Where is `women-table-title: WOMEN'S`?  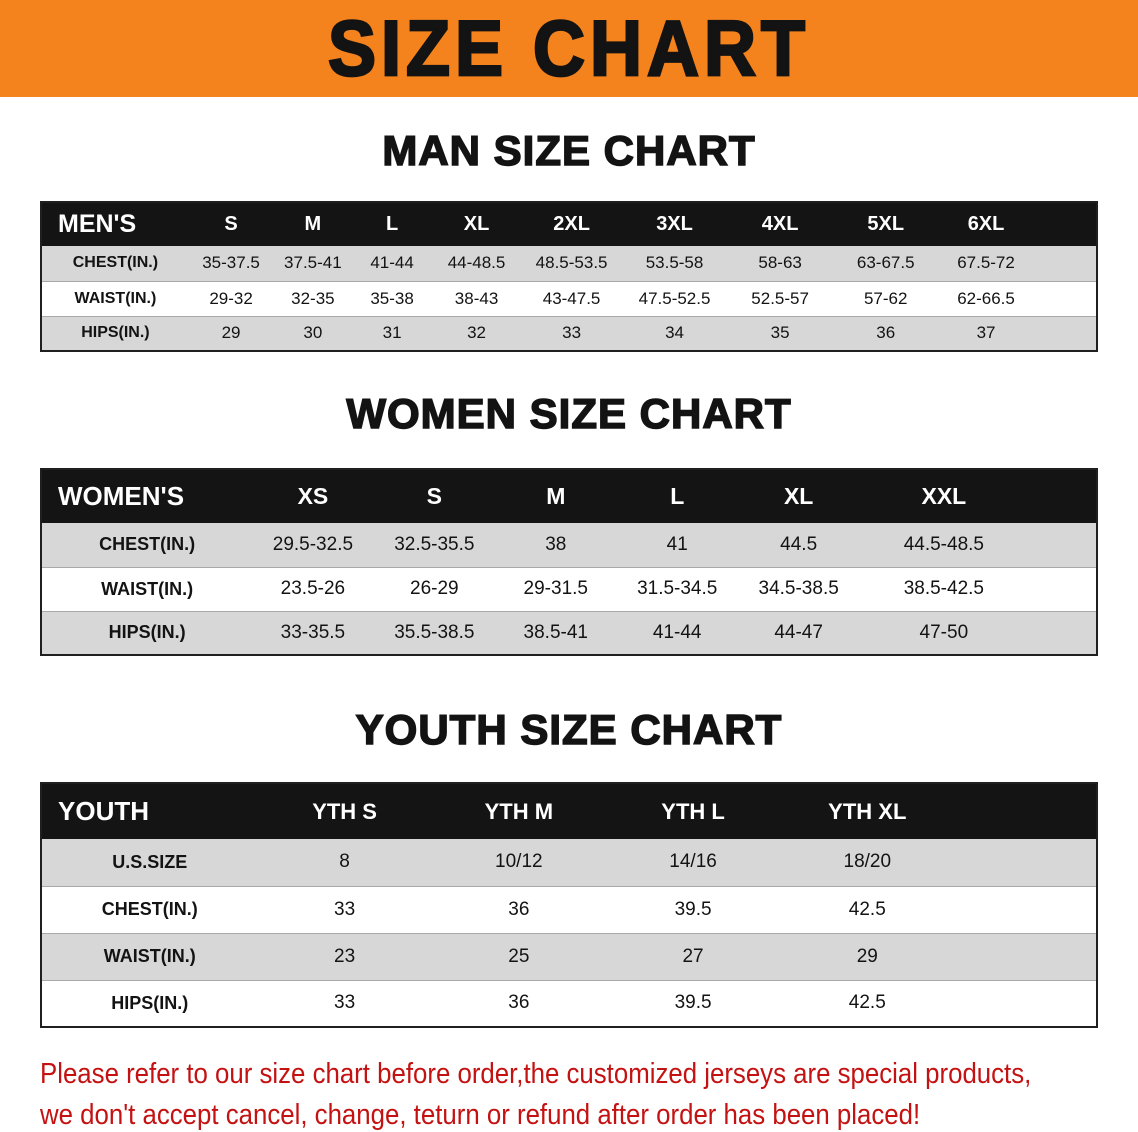 women-table-title: WOMEN'S is located at coordinates (121, 496).